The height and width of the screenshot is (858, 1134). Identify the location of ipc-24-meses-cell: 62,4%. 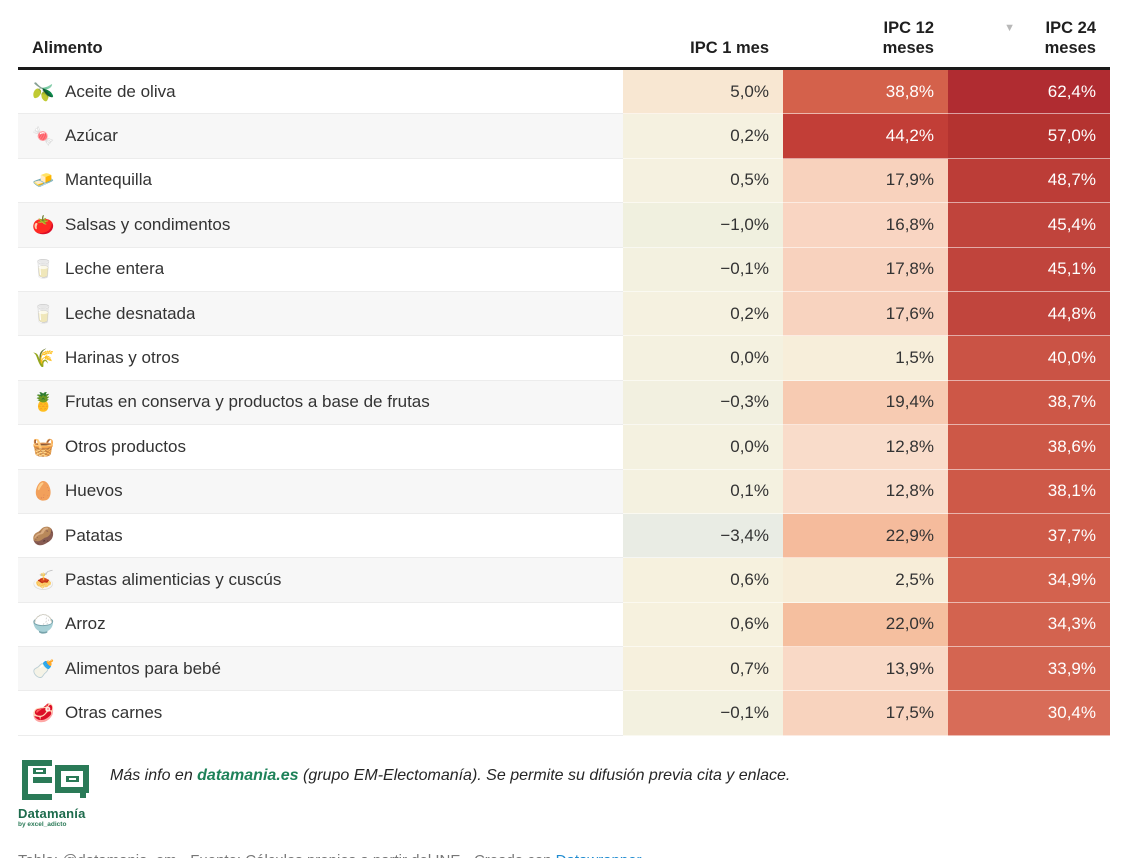
(1029, 92).